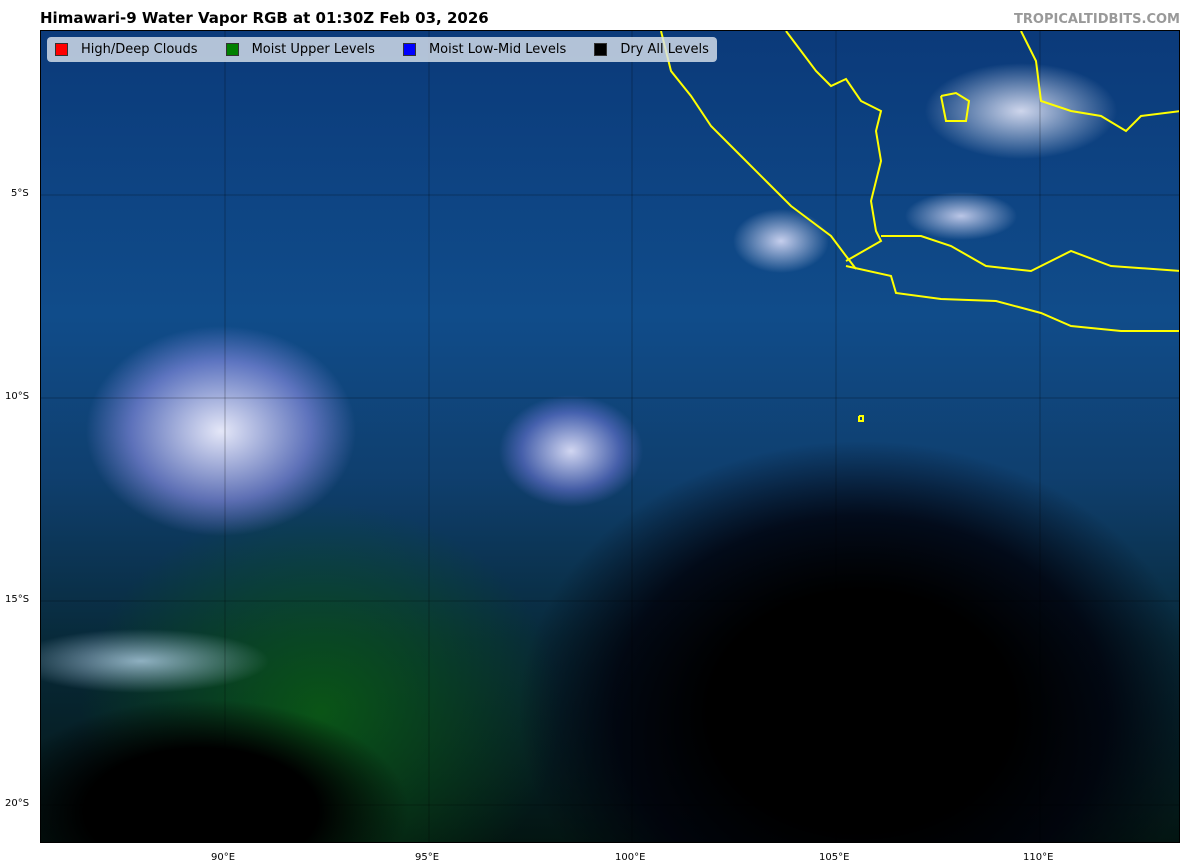  I want to click on lon-tick: 90°E, so click(223, 857).